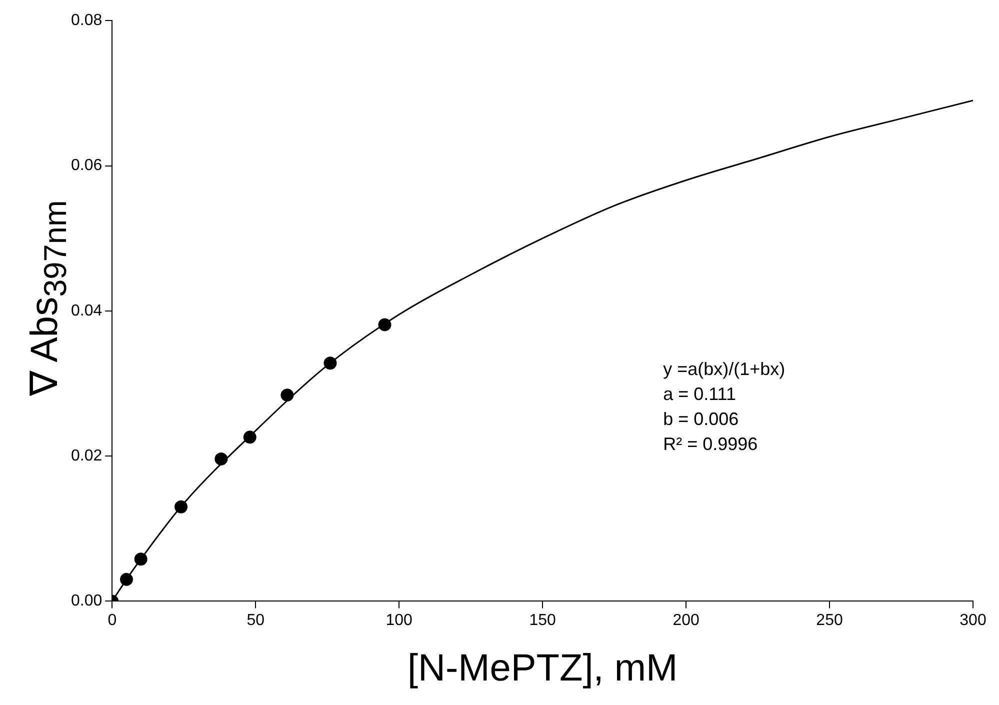 This screenshot has width=999, height=705. Describe the element at coordinates (86, 311) in the screenshot. I see `y-tick-label: 0.04` at that location.